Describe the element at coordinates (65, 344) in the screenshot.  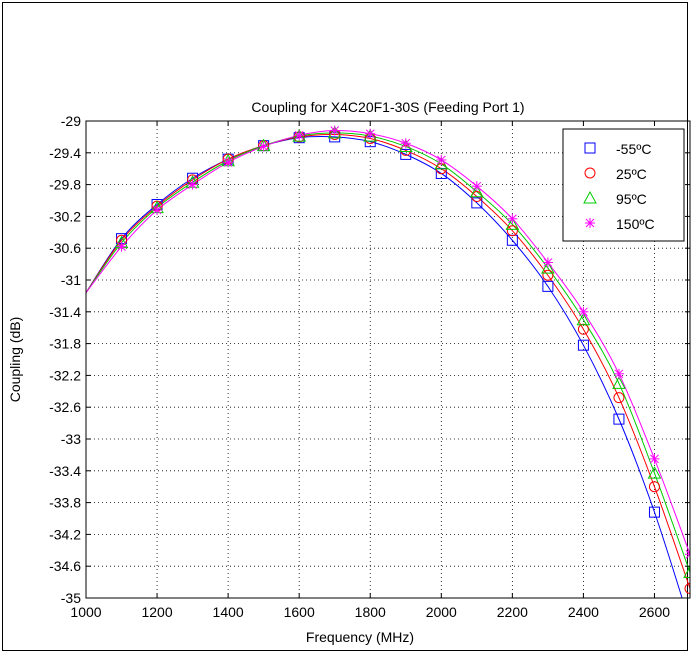
I see `y-tick-label: -31.8` at that location.